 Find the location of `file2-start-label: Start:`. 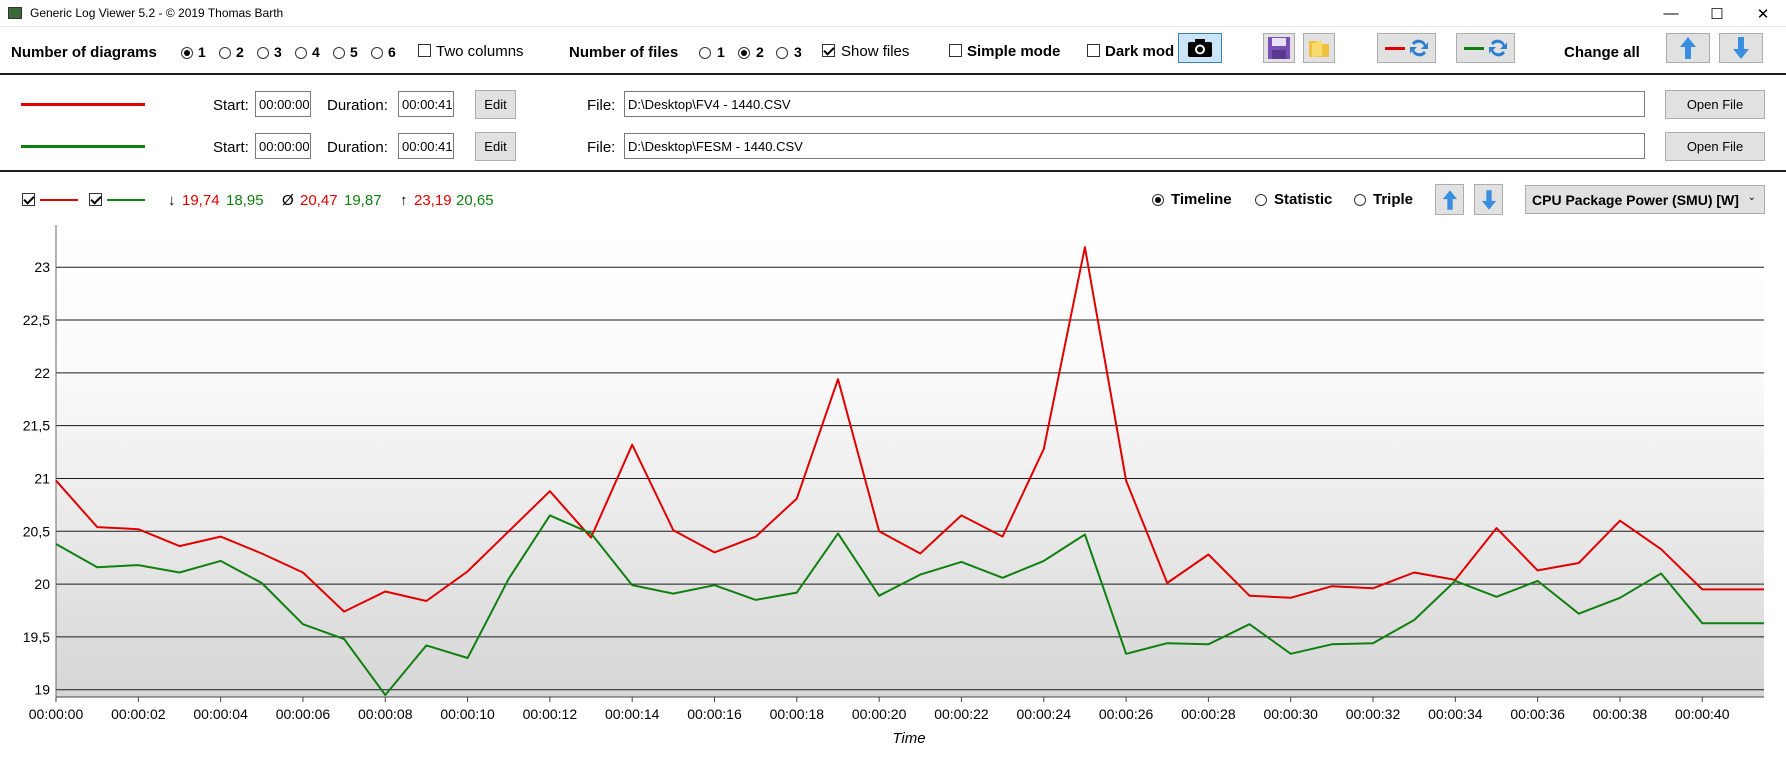

file2-start-label: Start: is located at coordinates (231, 147).